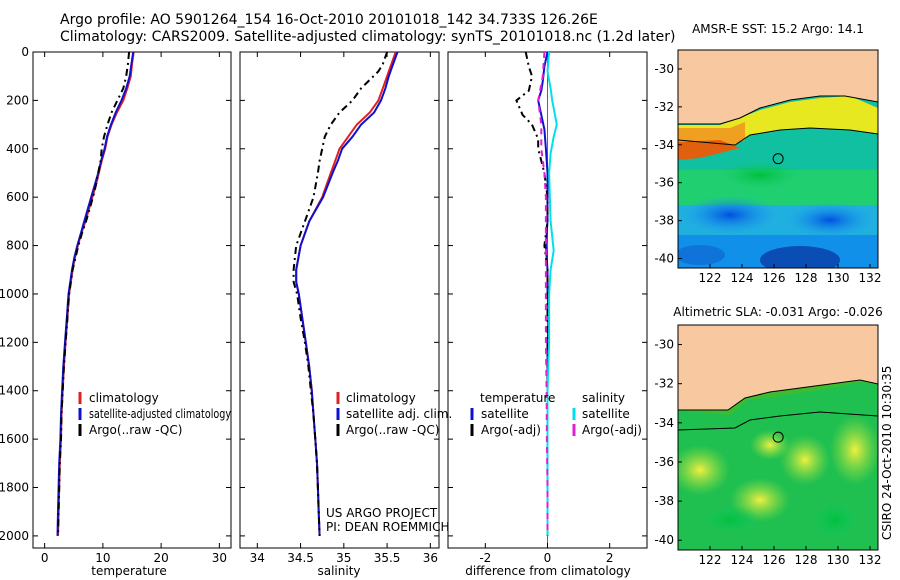 This screenshot has height=580, width=900. I want to click on y-tick-label: 600, so click(17, 197).